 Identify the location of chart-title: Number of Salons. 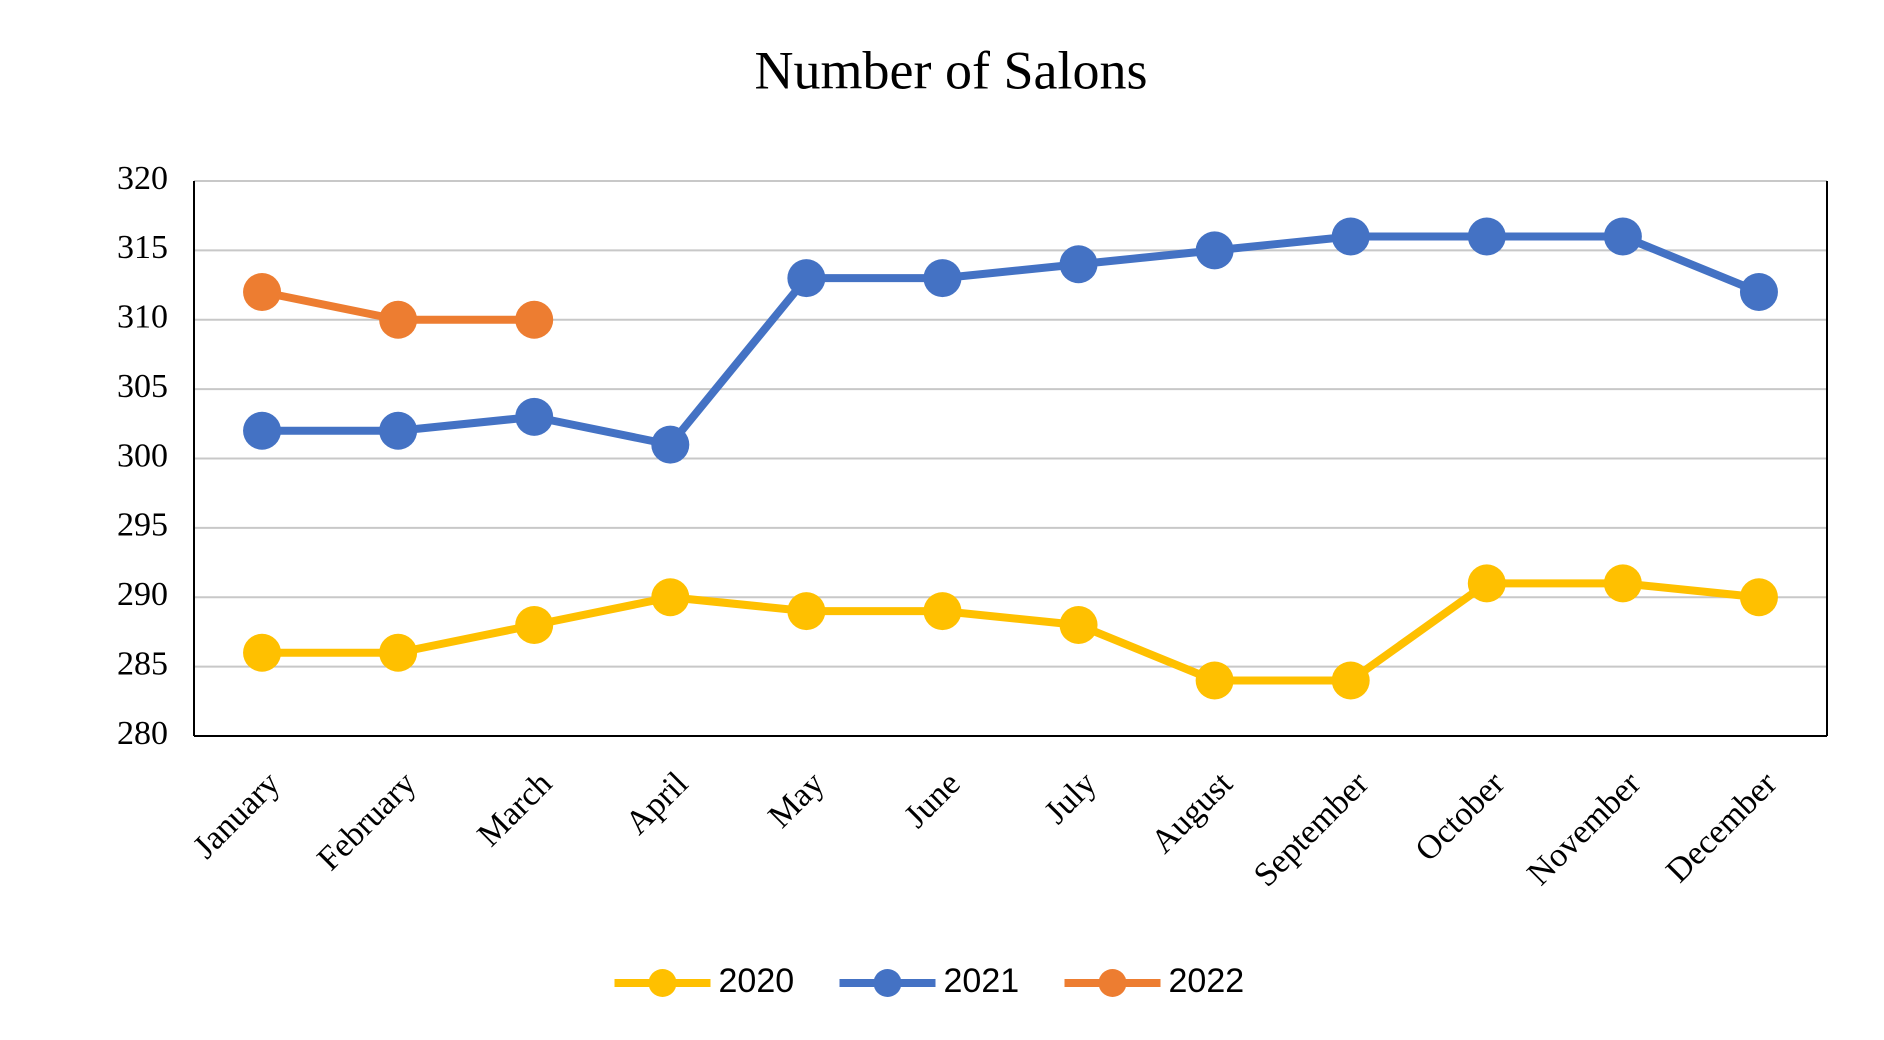
(951, 70).